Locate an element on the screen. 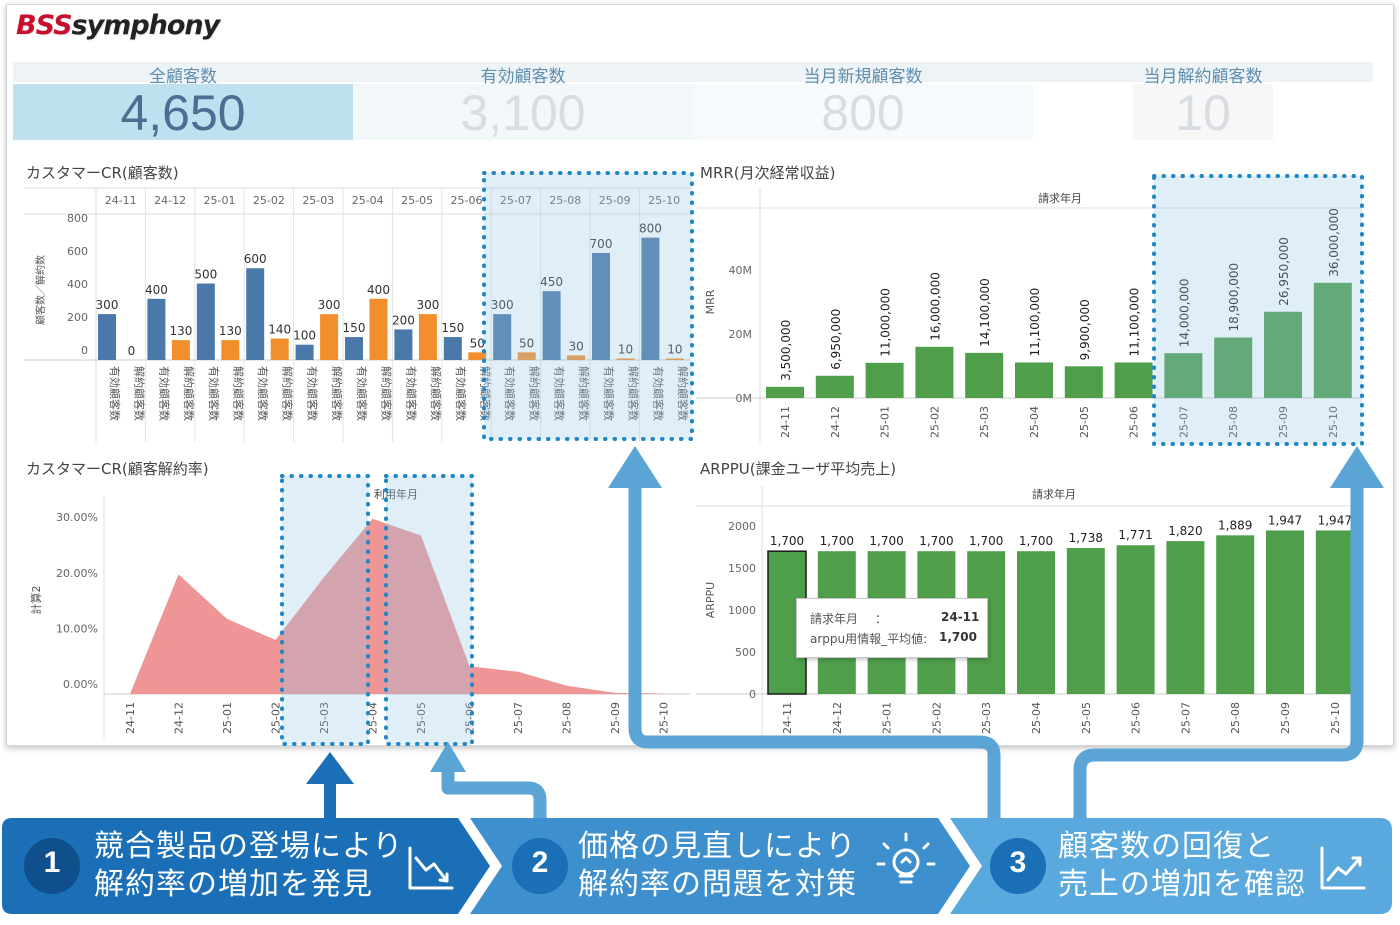  arppu-data-label: 1,771 is located at coordinates (1135, 535).